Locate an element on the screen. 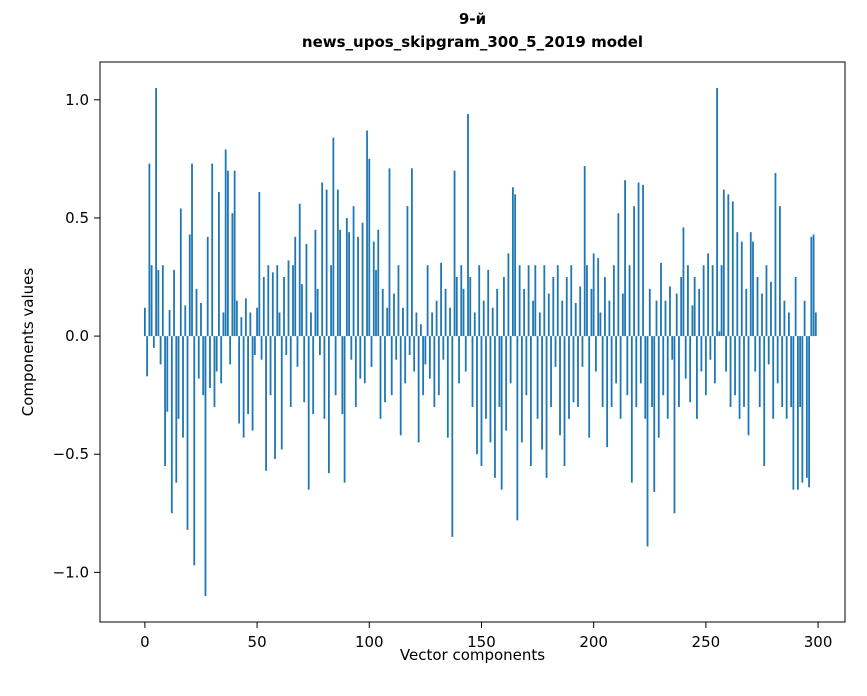 Image resolution: width=867 pixels, height=696 pixels. y-tick-label: −0.5 is located at coordinates (71, 454).